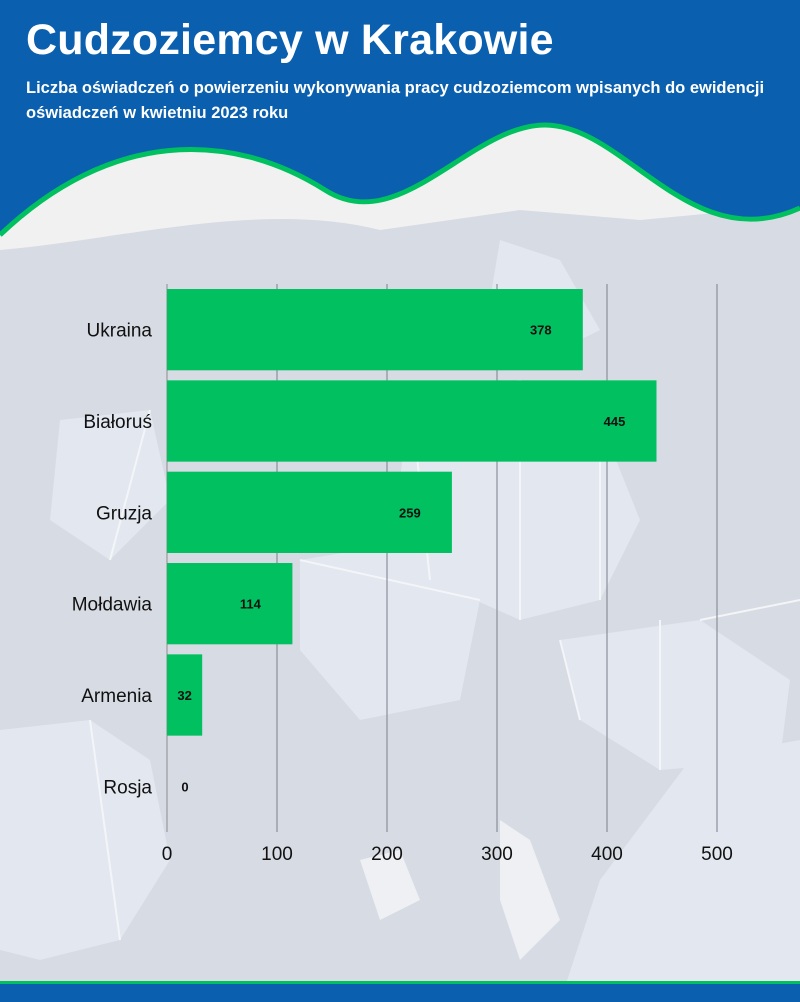  I want to click on category-label: Ukraina, so click(120, 331).